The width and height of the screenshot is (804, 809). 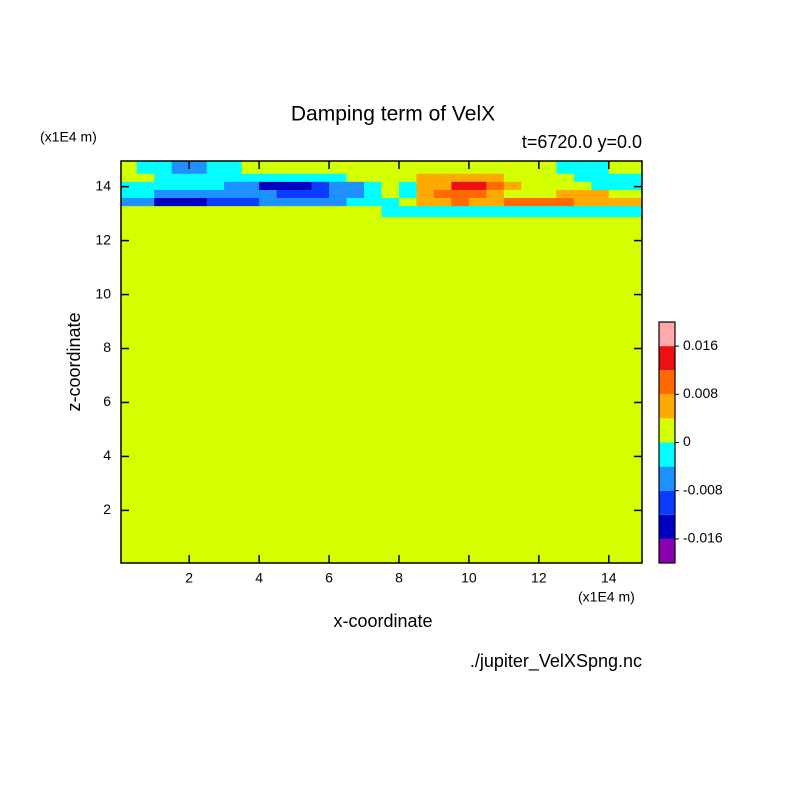 I want to click on y-tick-label: 14, so click(x=103, y=185).